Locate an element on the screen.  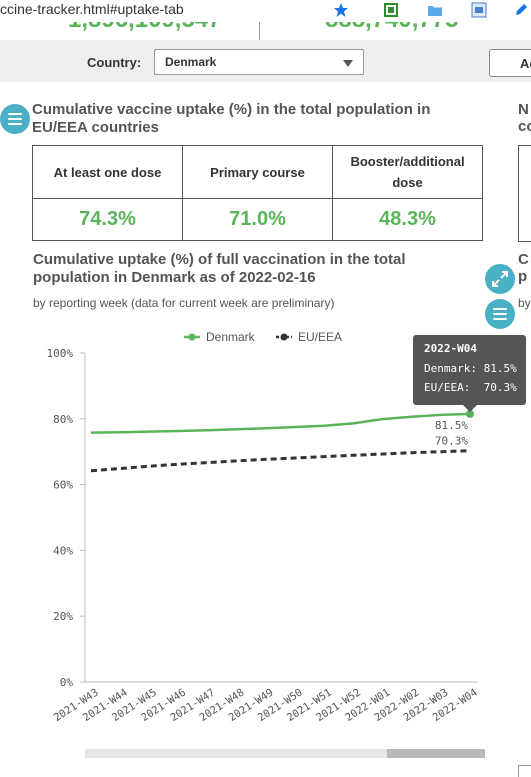
kpi-second-value: 888,740,775 is located at coordinates (391, 28).